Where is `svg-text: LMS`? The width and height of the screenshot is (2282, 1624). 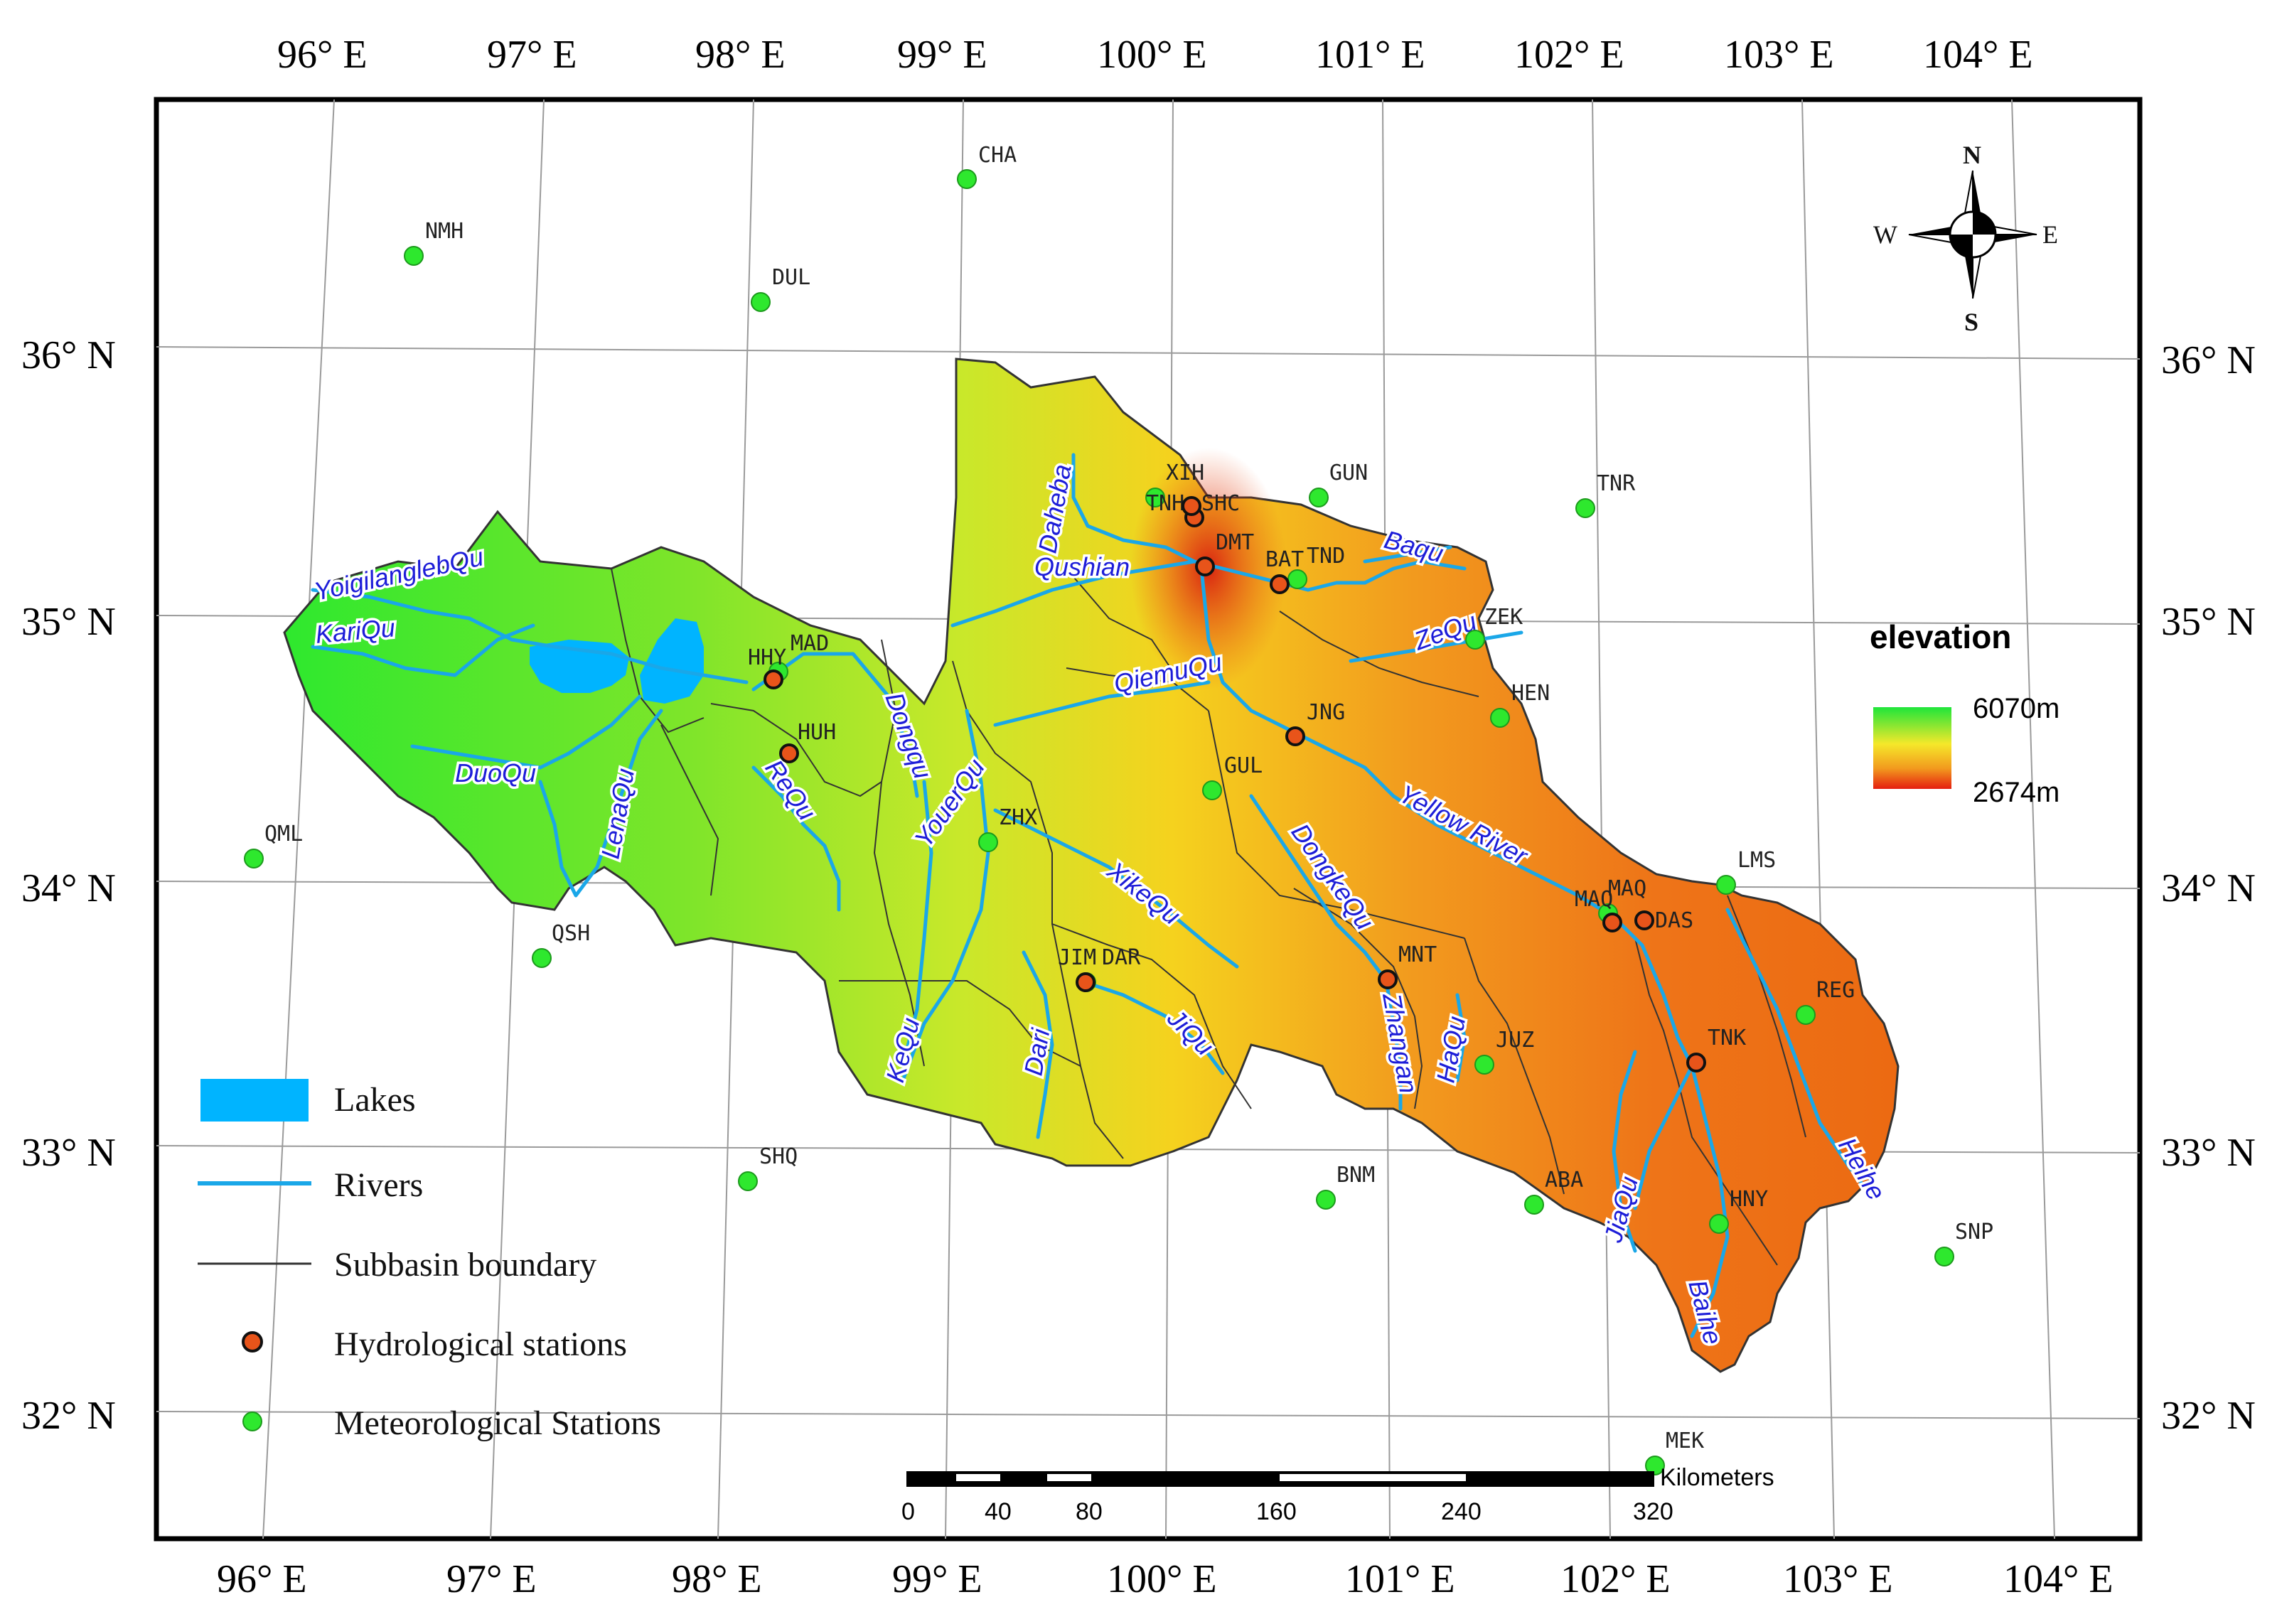
svg-text: LMS is located at coordinates (1756, 860).